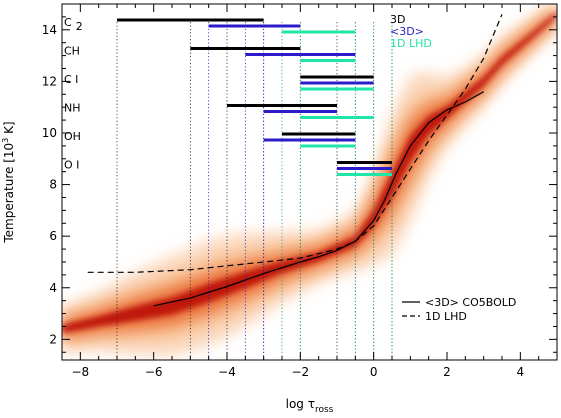  I want to click on species-label-main: CH, so click(72, 51).